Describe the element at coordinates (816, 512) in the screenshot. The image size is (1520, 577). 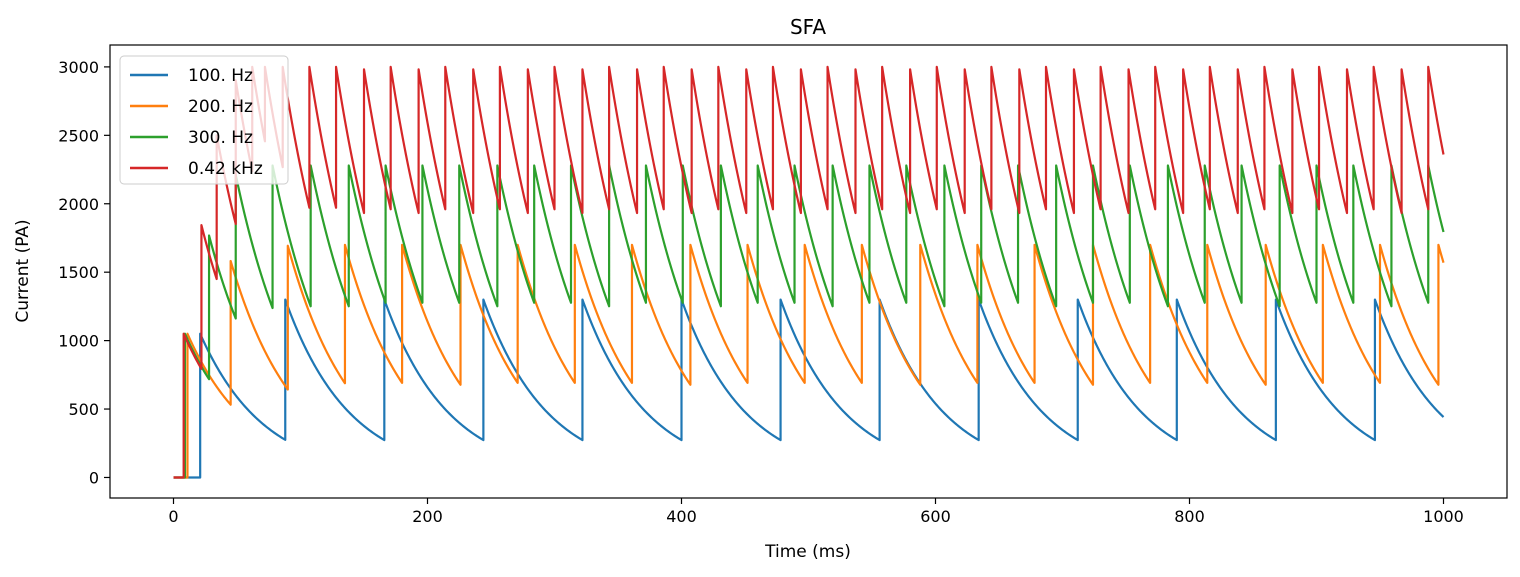
I see `x-axis: 0 200 400 600 800 1000` at that location.